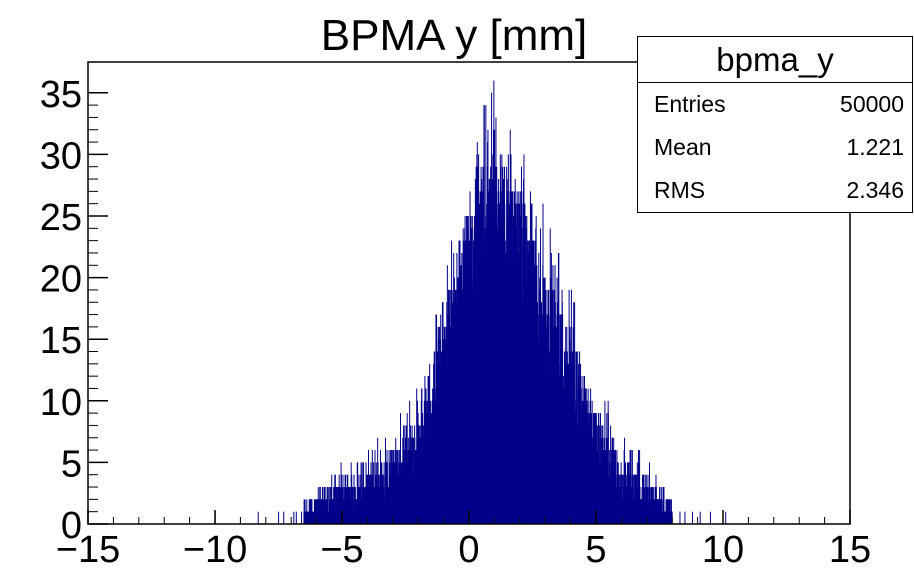  I want to click on x-tick-label: −15, so click(88, 548).